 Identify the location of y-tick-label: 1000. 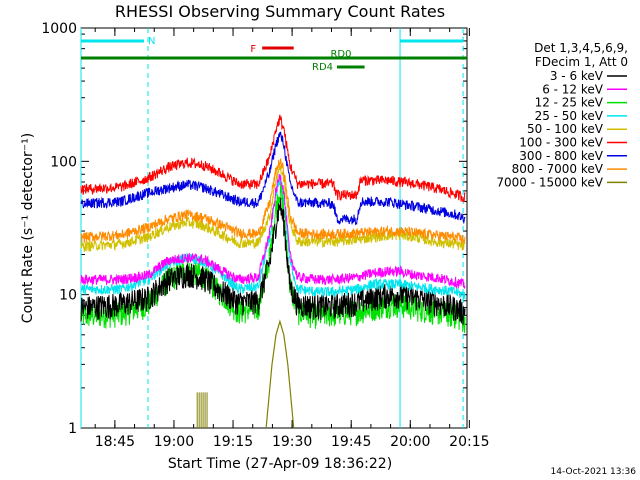
(59, 29).